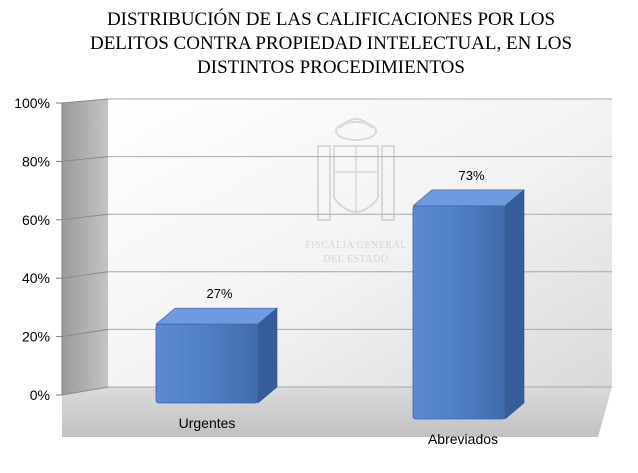 This screenshot has height=473, width=638. I want to click on x-category-label: Abreviados, so click(463, 439).